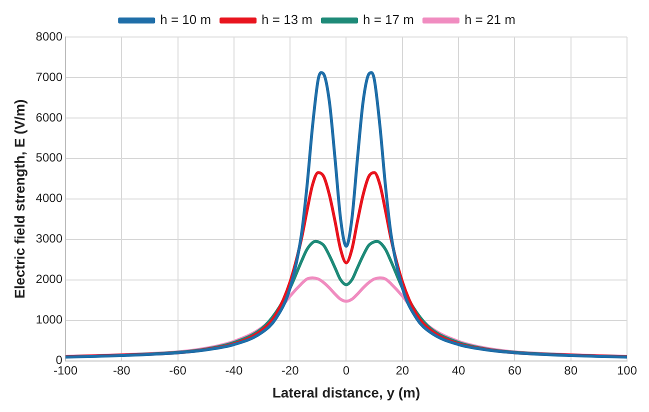 The height and width of the screenshot is (412, 649). Describe the element at coordinates (49, 279) in the screenshot. I see `y-tick-label: 2000` at that location.